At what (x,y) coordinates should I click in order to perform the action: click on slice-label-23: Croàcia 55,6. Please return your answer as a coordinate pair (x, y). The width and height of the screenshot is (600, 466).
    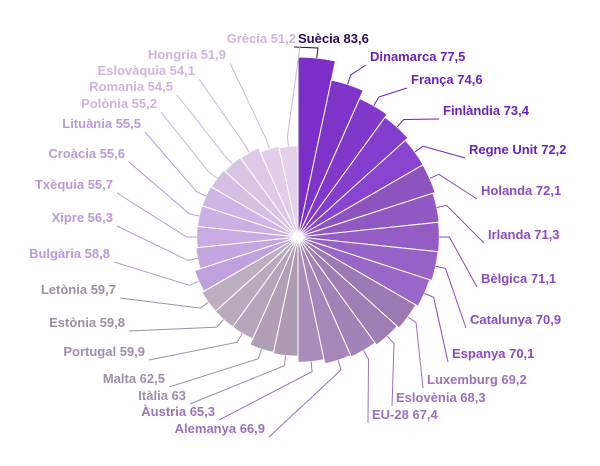
    Looking at the image, I should click on (86, 153).